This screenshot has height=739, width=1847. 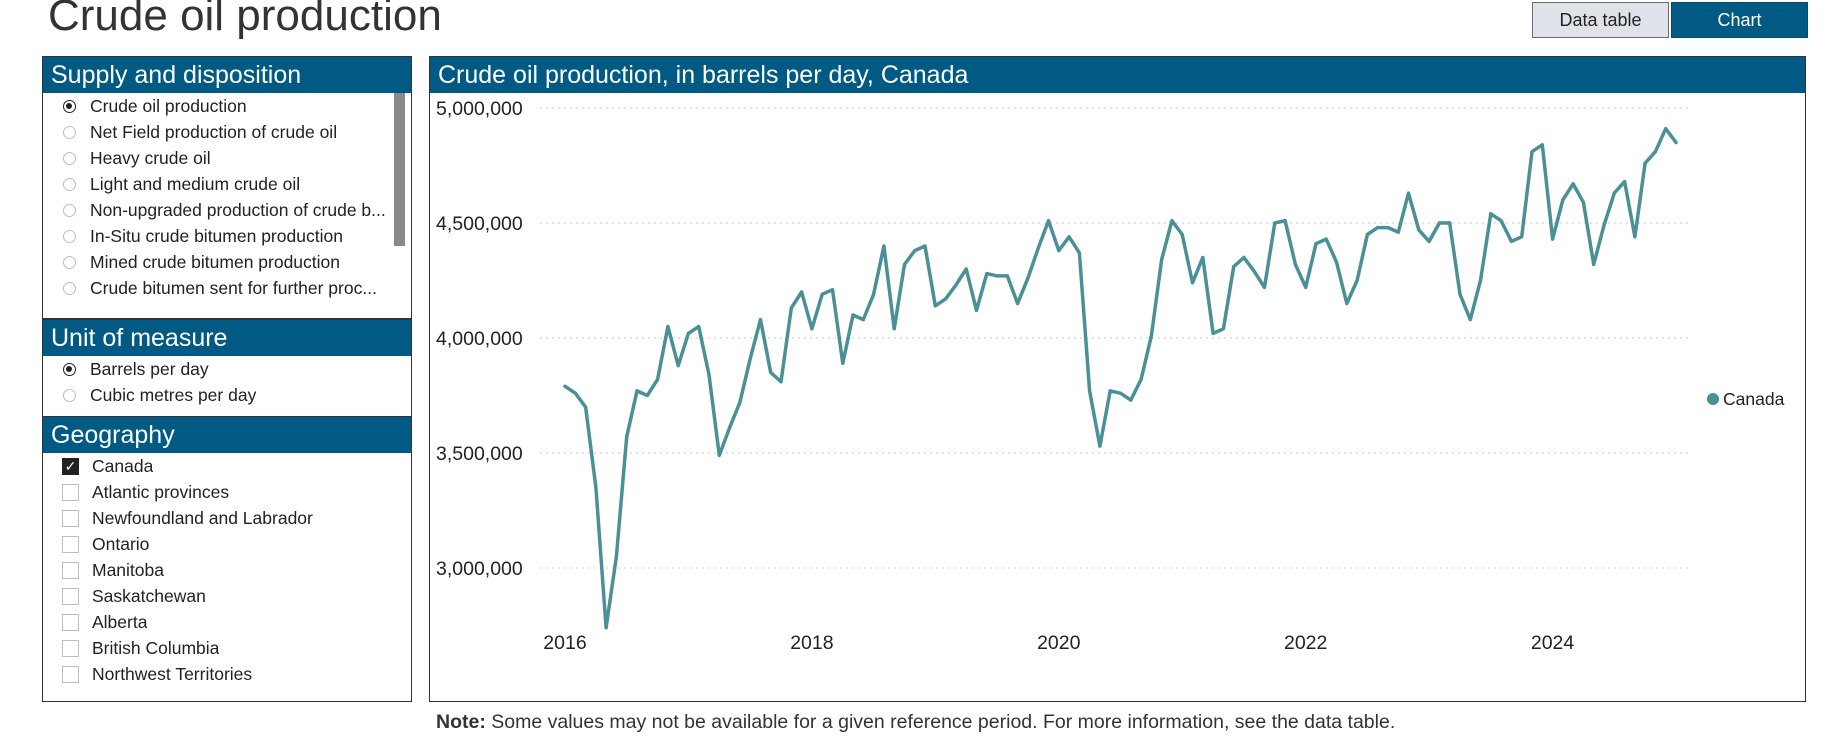 I want to click on supply-disposition-header: Supply and disposition, so click(x=227, y=75).